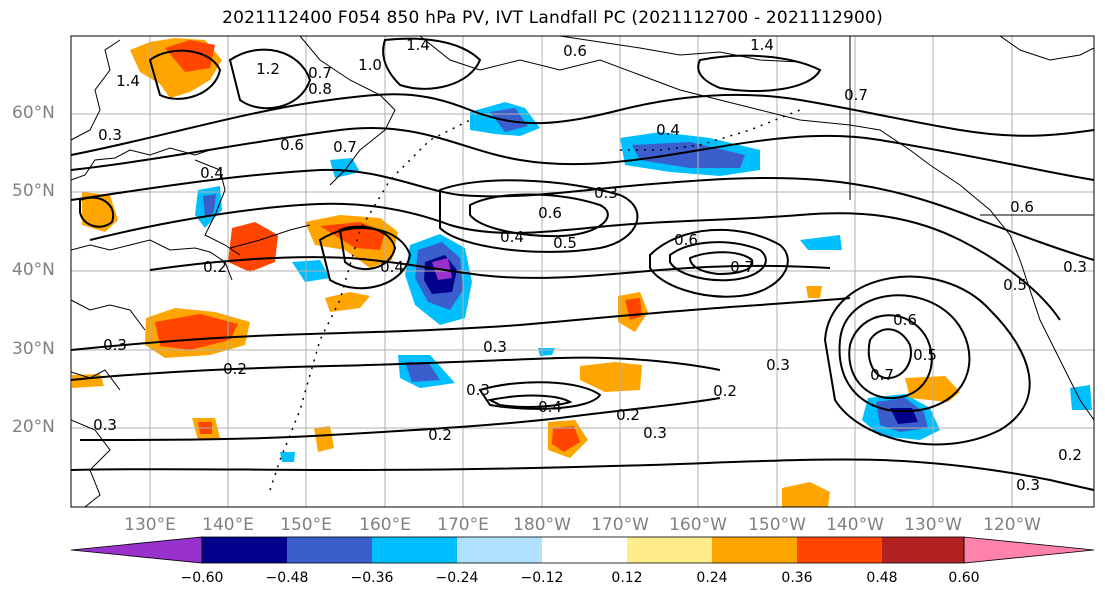 The width and height of the screenshot is (1105, 601). What do you see at coordinates (33, 270) in the screenshot?
I see `lat-label-40n: 40°N` at bounding box center [33, 270].